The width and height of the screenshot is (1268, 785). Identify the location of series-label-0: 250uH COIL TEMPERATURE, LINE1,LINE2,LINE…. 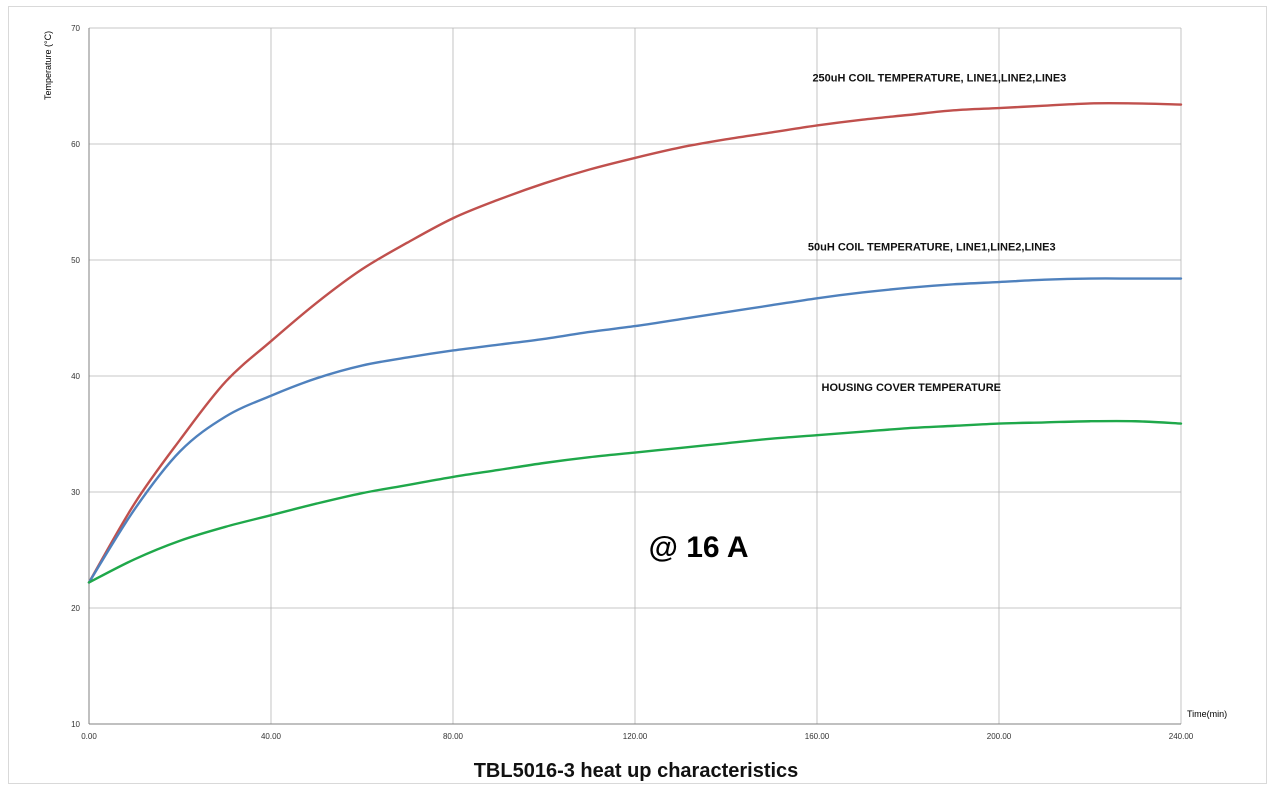
(939, 78).